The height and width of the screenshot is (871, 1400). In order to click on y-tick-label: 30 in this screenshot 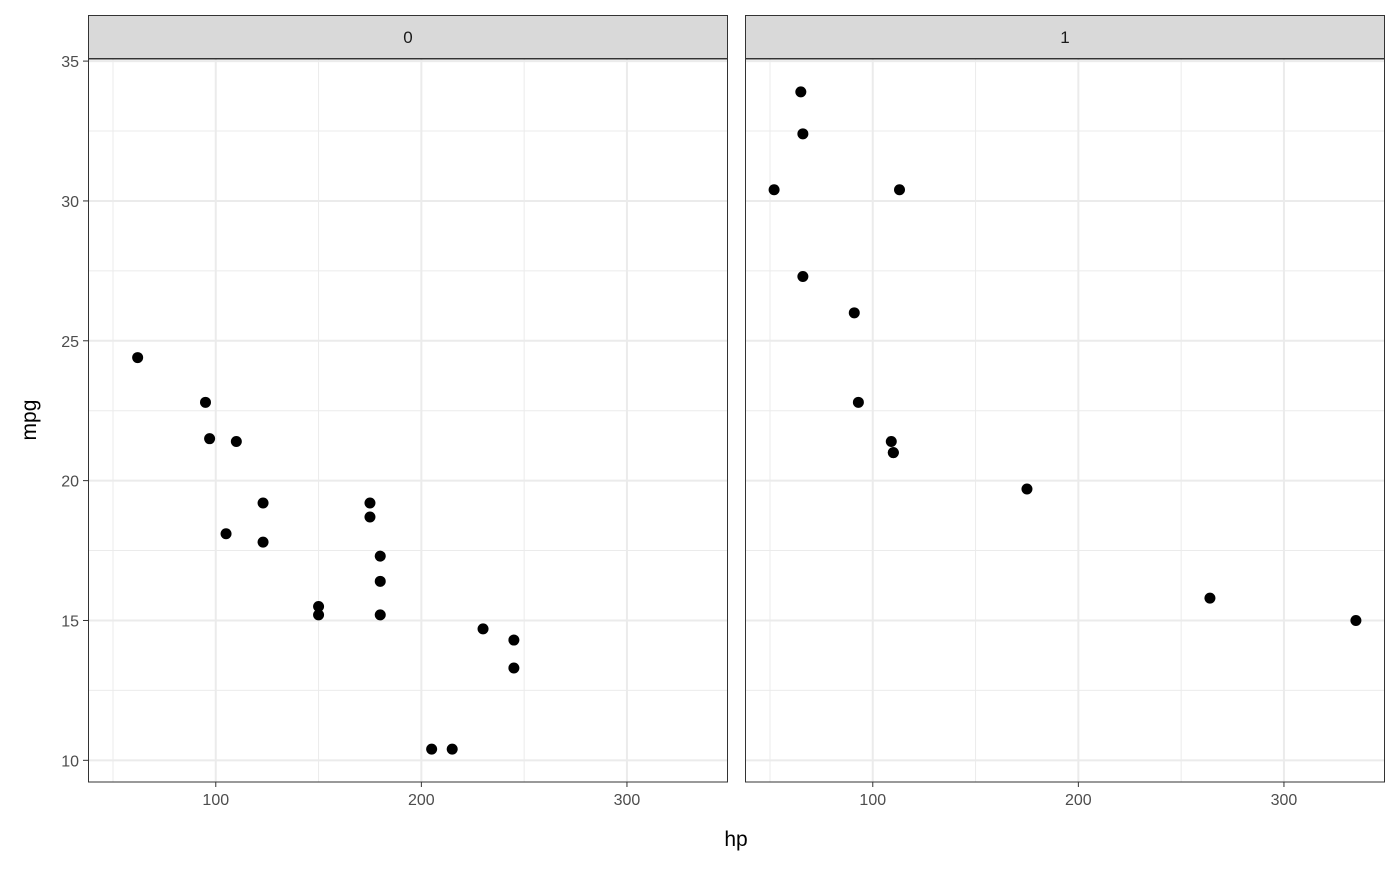, I will do `click(70, 202)`.